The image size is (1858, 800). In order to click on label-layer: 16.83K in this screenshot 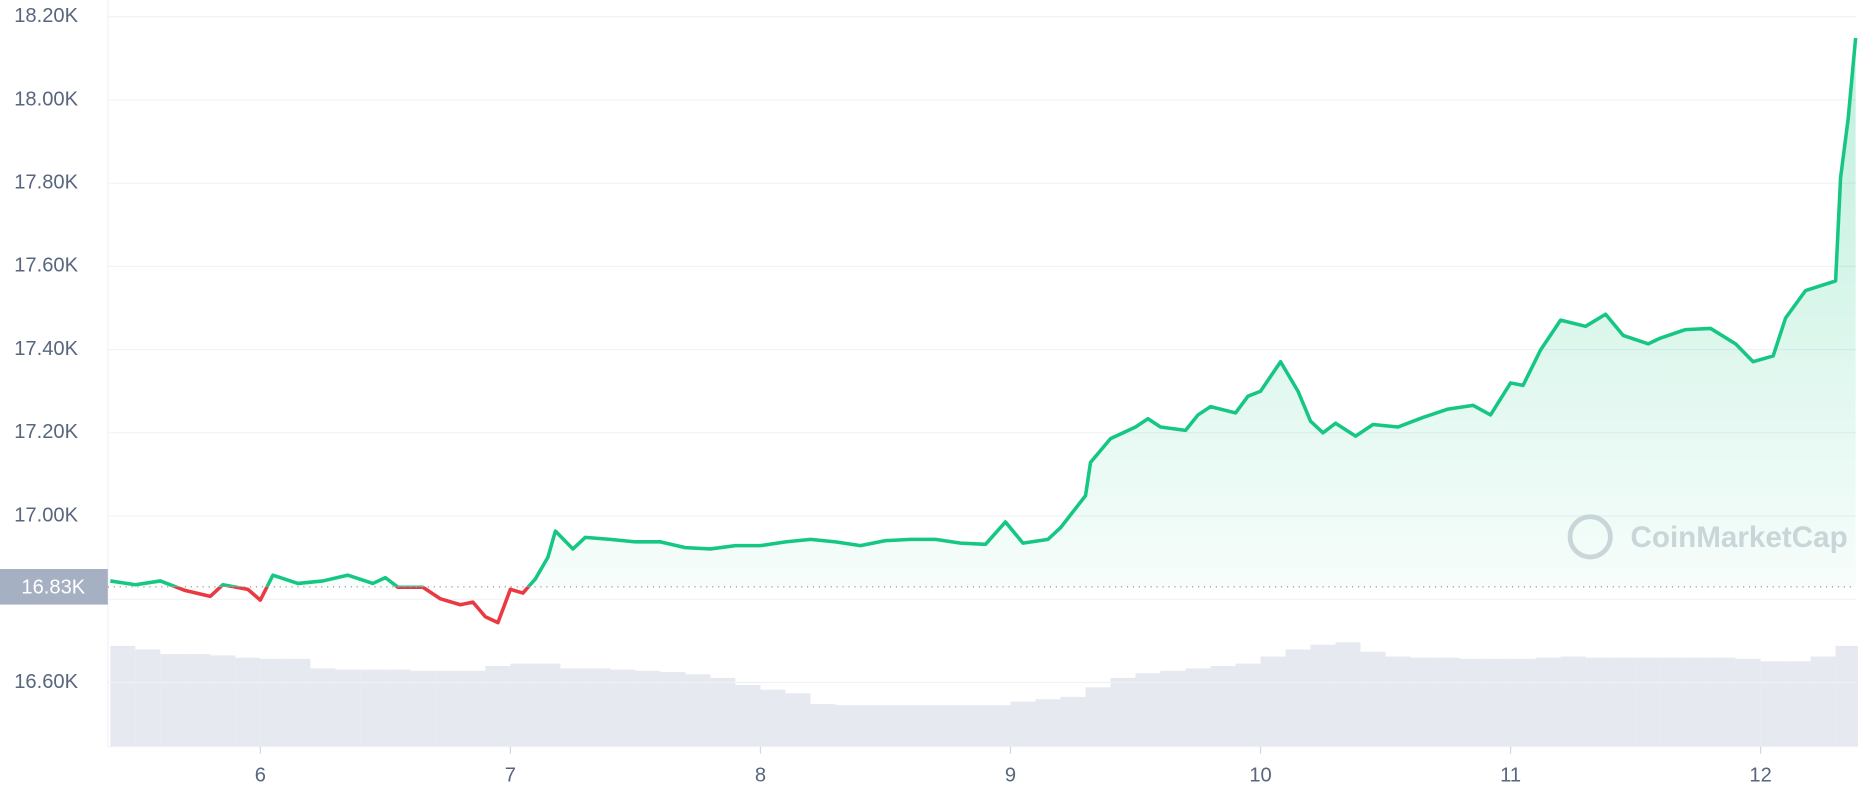, I will do `click(928, 587)`.